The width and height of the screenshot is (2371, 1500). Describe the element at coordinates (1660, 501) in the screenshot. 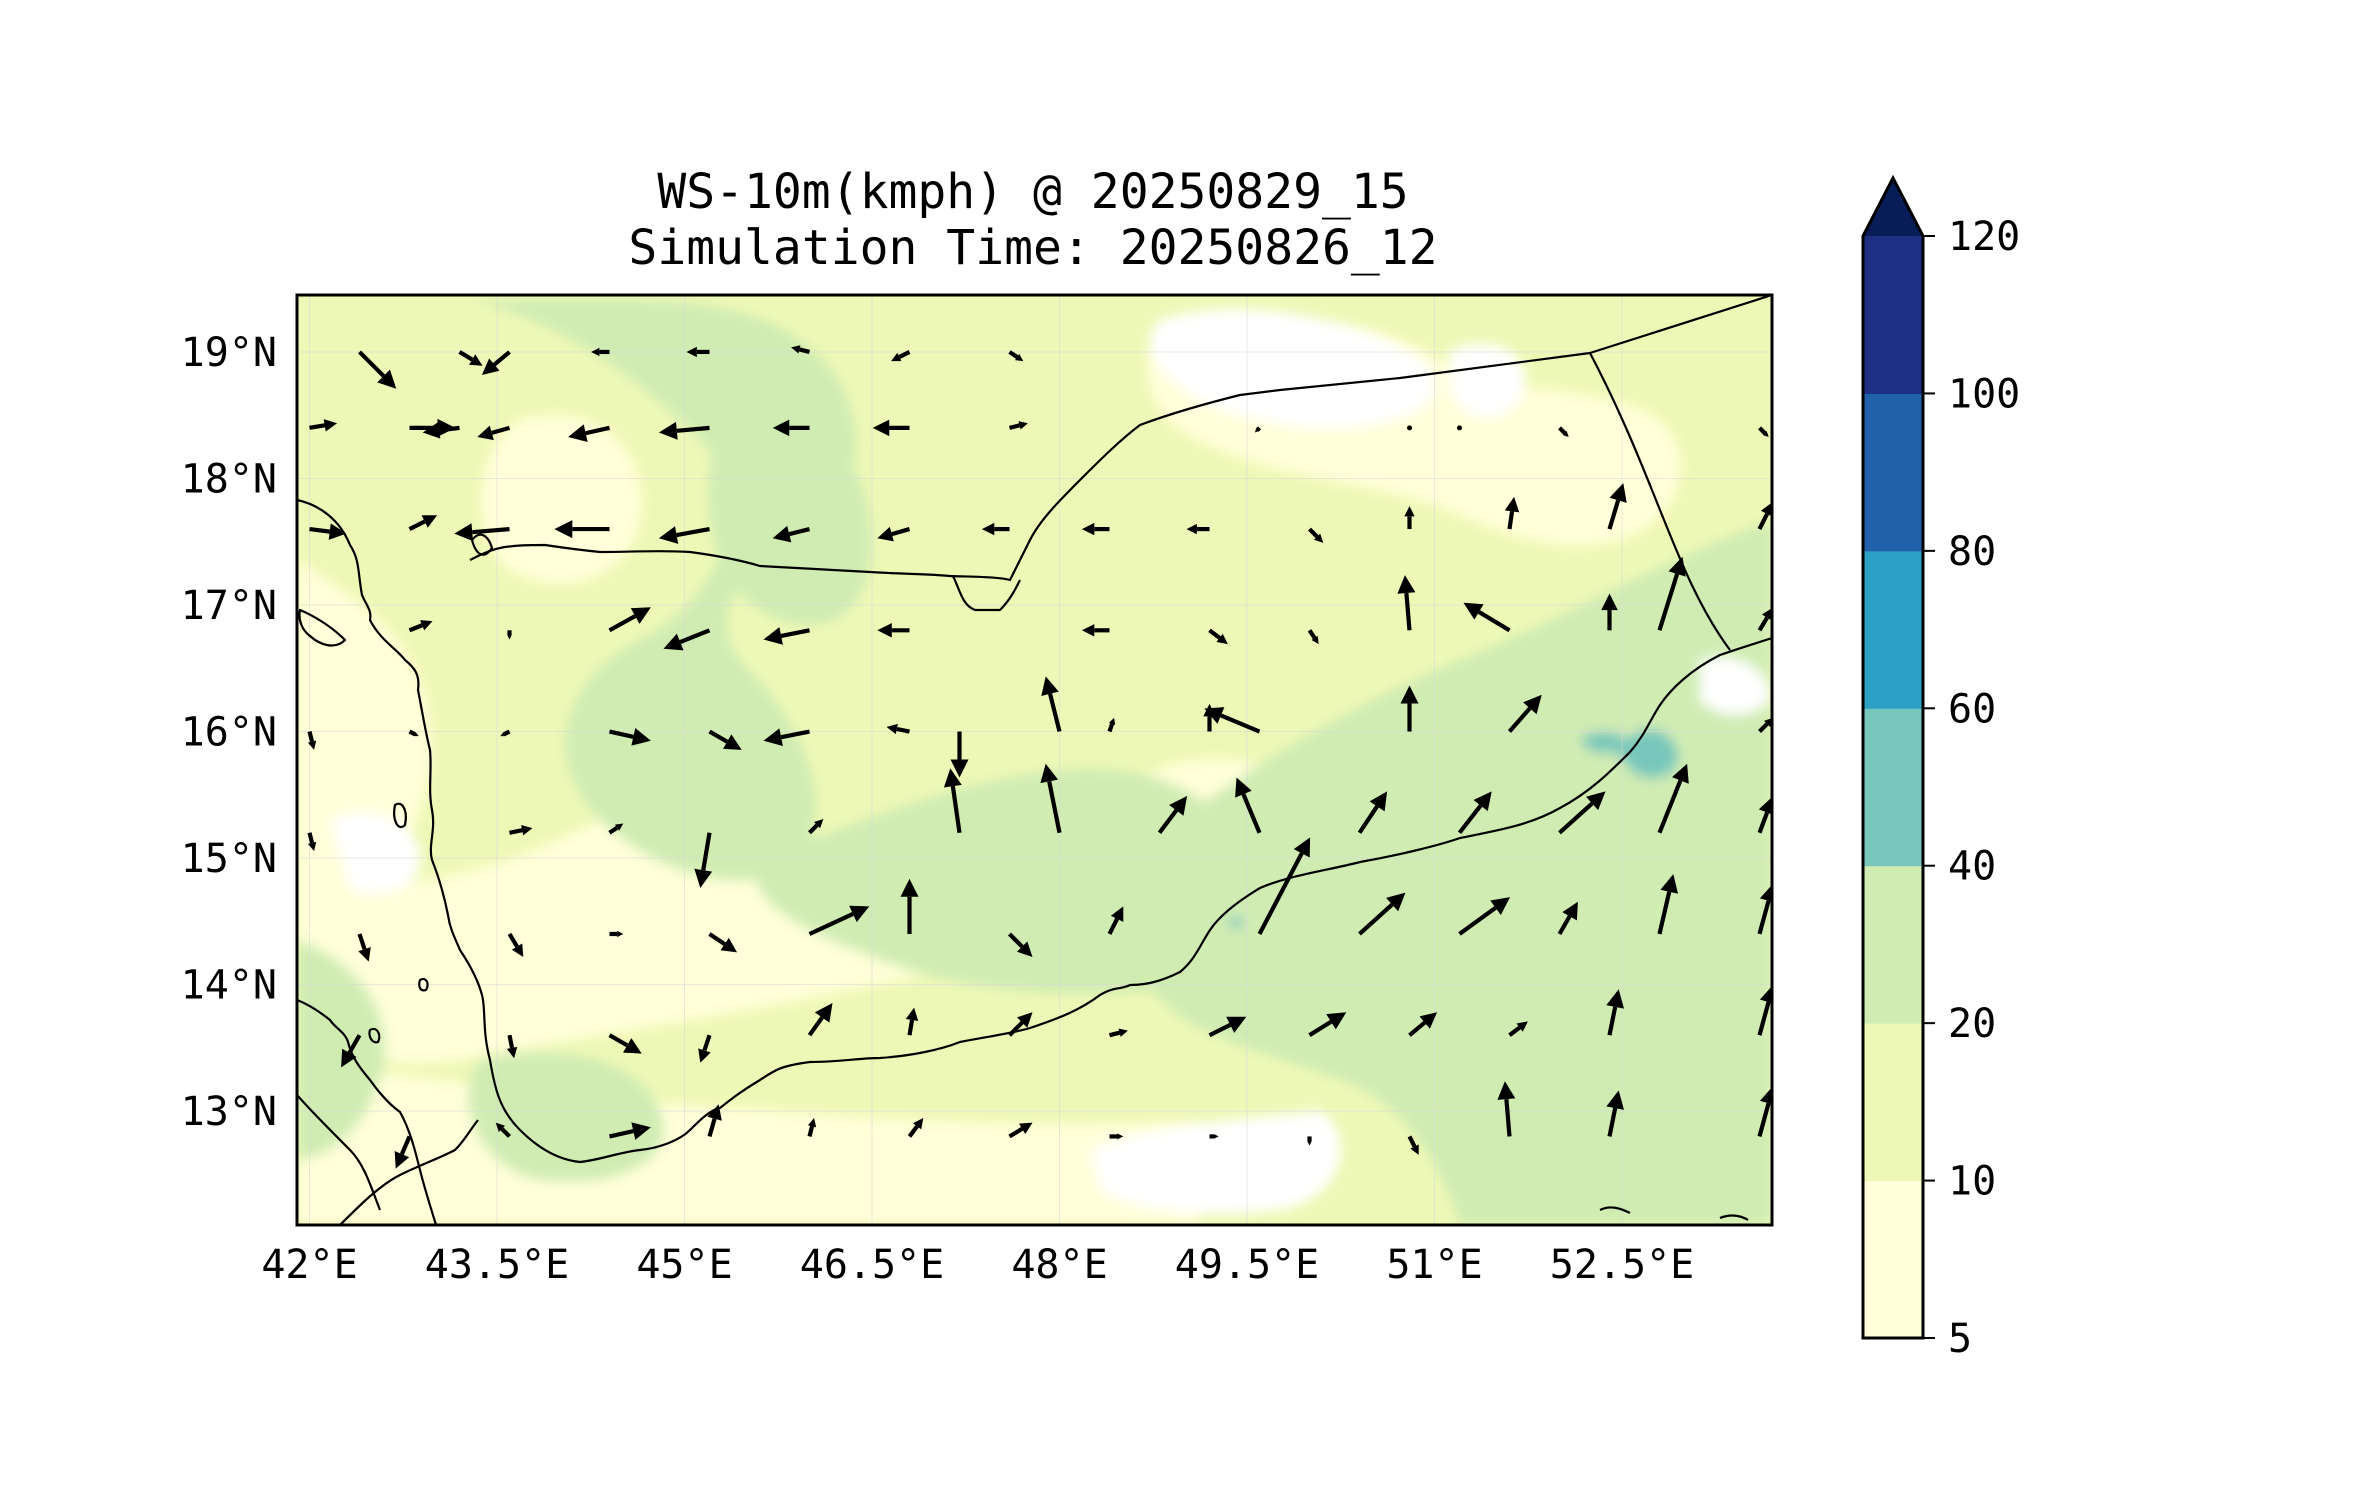

I see `border-yemen-oman` at that location.